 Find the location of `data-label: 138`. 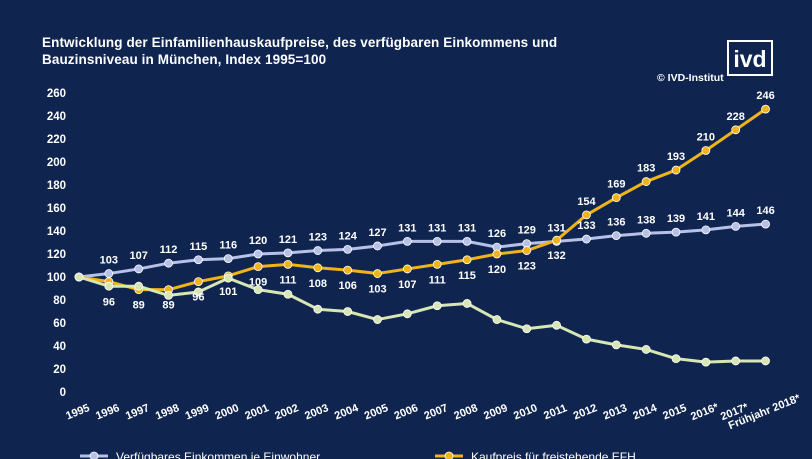

data-label: 138 is located at coordinates (646, 220).